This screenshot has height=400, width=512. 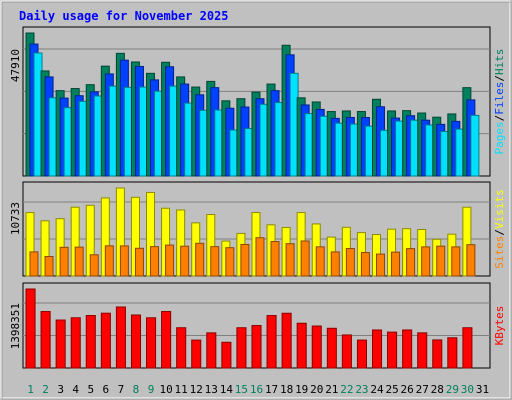 What do you see at coordinates (30, 389) in the screenshot?
I see `x-tick-label-1: 1` at bounding box center [30, 389].